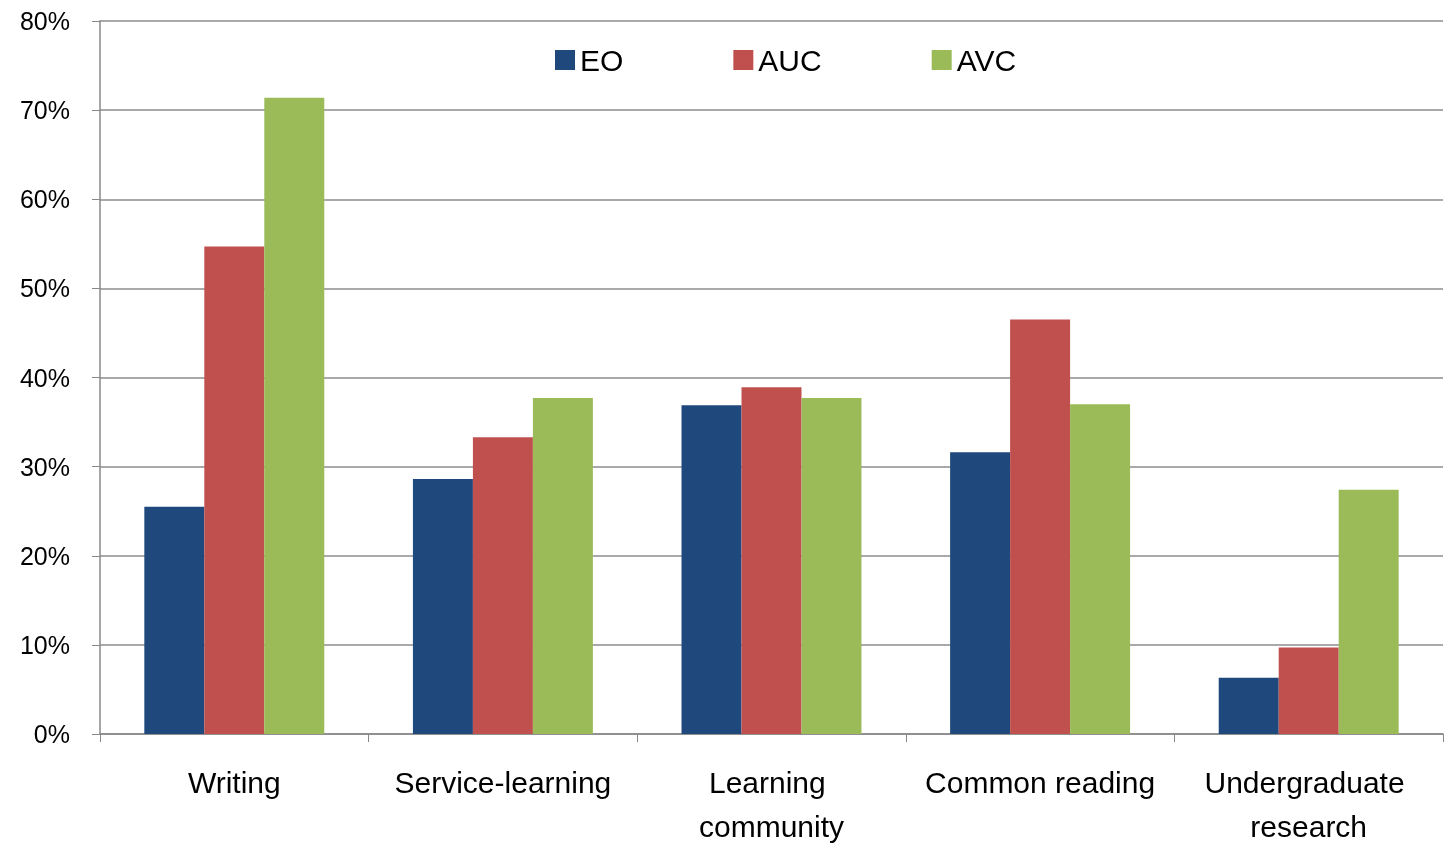  I want to click on x-tick-label: Common reading, so click(1040, 782).